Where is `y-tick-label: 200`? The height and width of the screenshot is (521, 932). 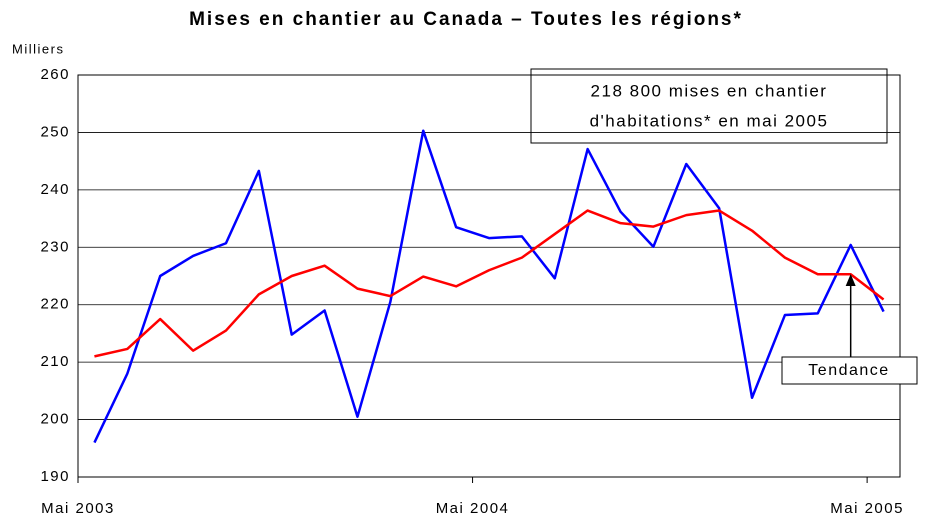 y-tick-label: 200 is located at coordinates (55, 419).